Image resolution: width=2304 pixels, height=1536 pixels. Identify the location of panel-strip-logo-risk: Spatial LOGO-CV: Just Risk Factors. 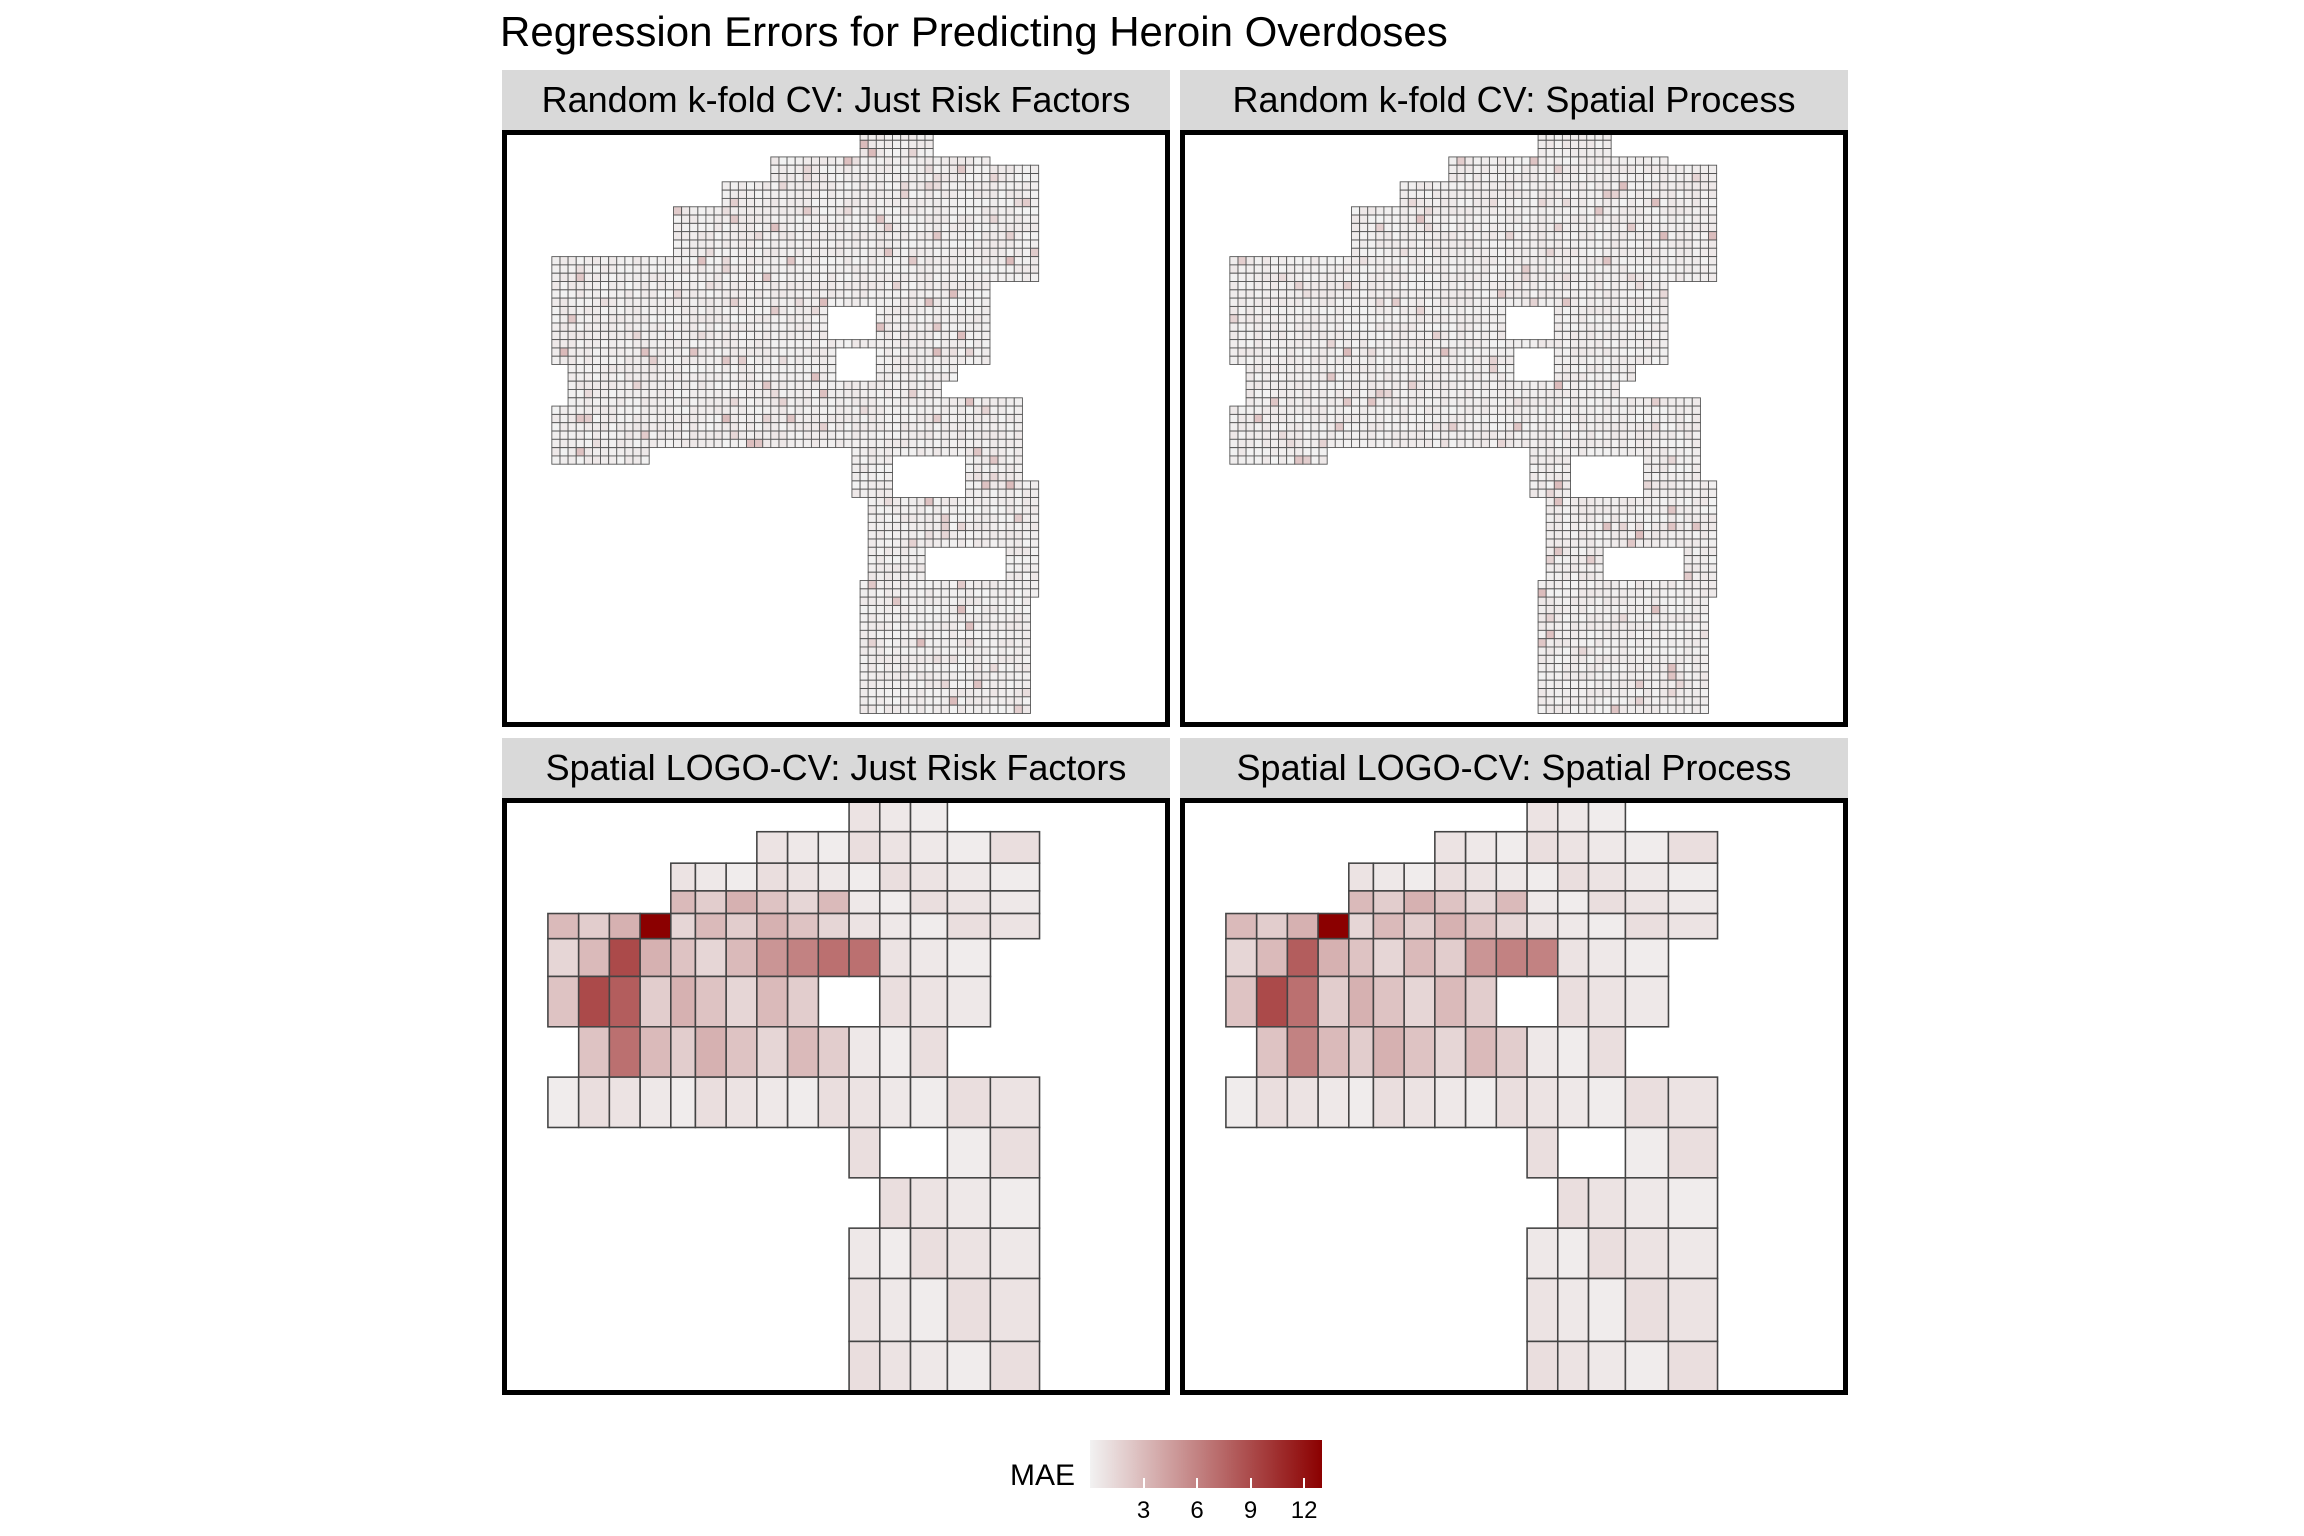
(836, 768).